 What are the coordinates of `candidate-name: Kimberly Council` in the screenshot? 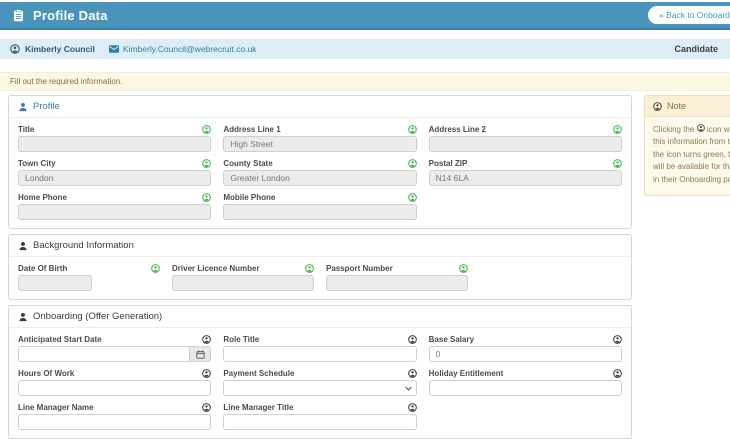 It's located at (60, 49).